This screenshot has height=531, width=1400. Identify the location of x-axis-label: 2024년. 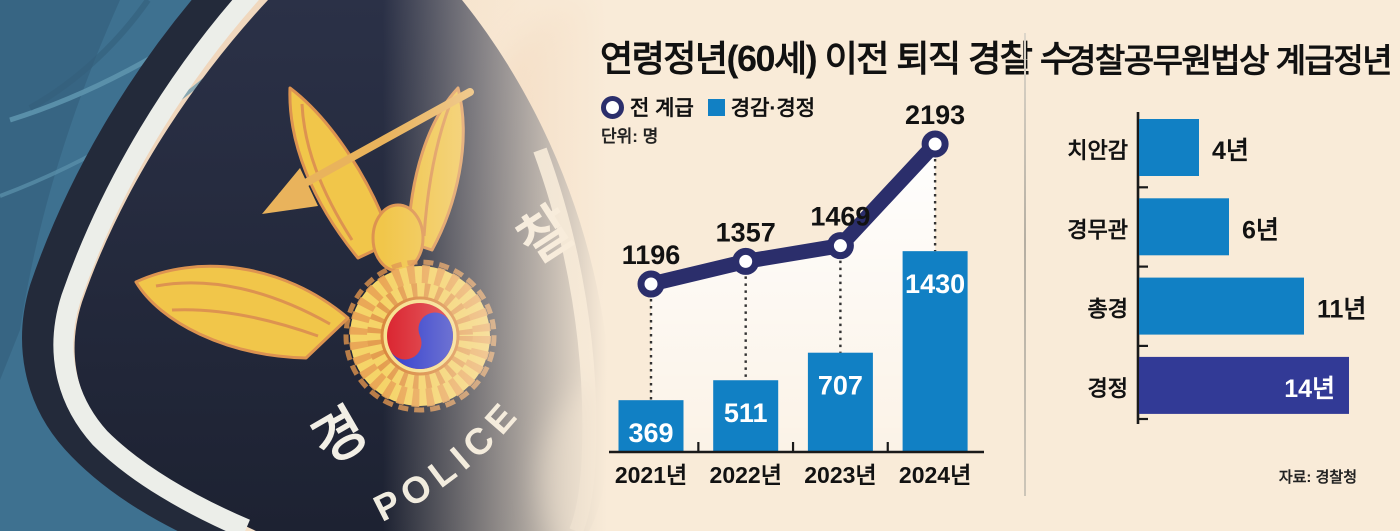
(935, 475).